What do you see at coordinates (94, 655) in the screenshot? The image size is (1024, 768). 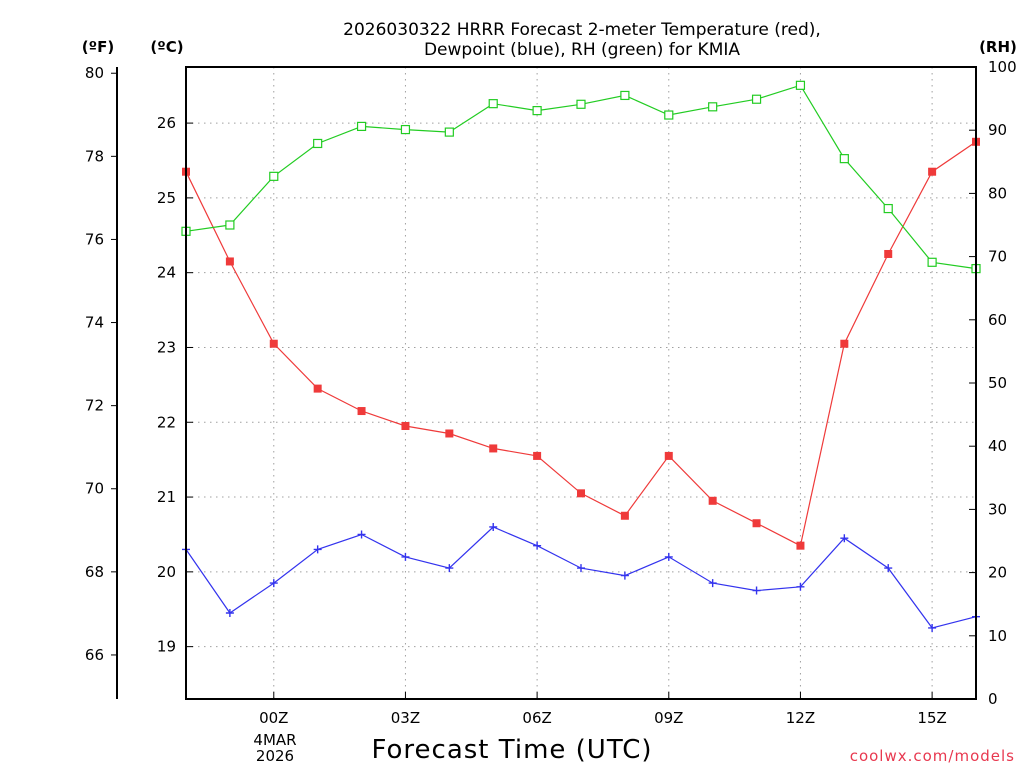 I see `fahrenheit-tick-label: 66` at bounding box center [94, 655].